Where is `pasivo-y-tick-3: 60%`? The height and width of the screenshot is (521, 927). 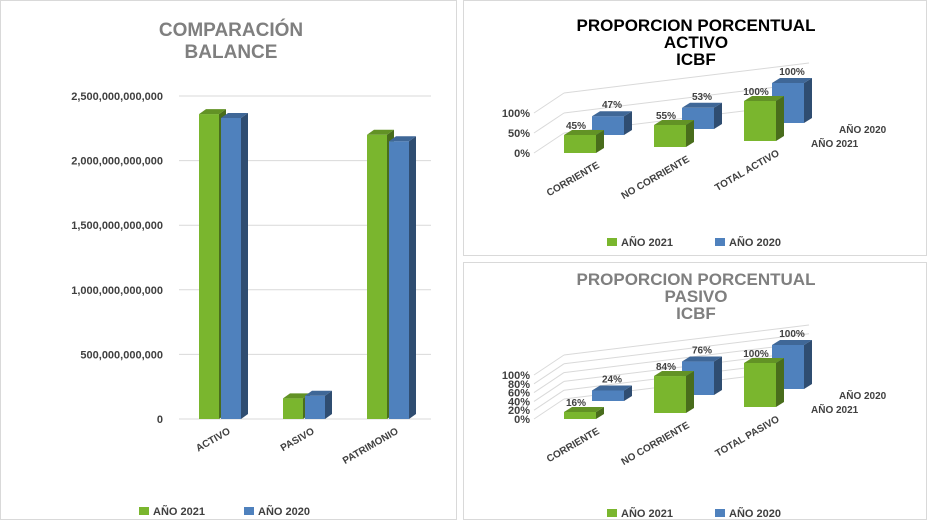
pasivo-y-tick-3: 60% is located at coordinates (519, 394).